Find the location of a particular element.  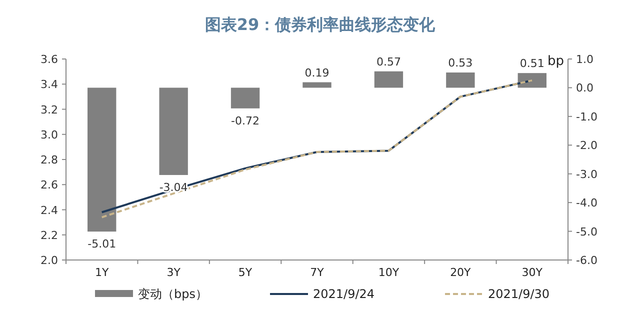

legend-label: 2021/9/30 is located at coordinates (519, 294).